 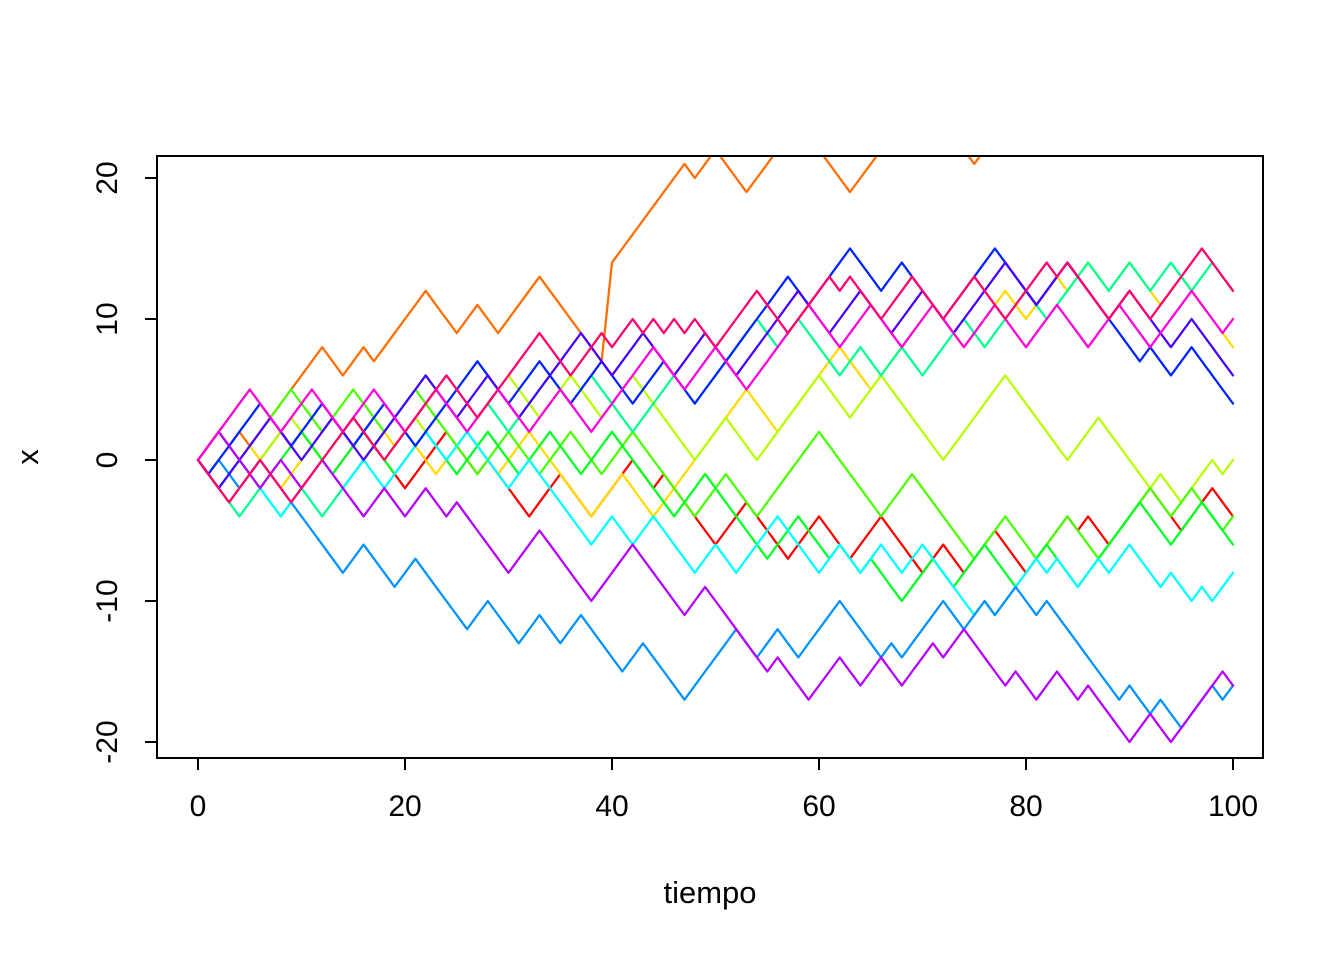 What do you see at coordinates (715, 516) in the screenshot?
I see `walk-line-green` at bounding box center [715, 516].